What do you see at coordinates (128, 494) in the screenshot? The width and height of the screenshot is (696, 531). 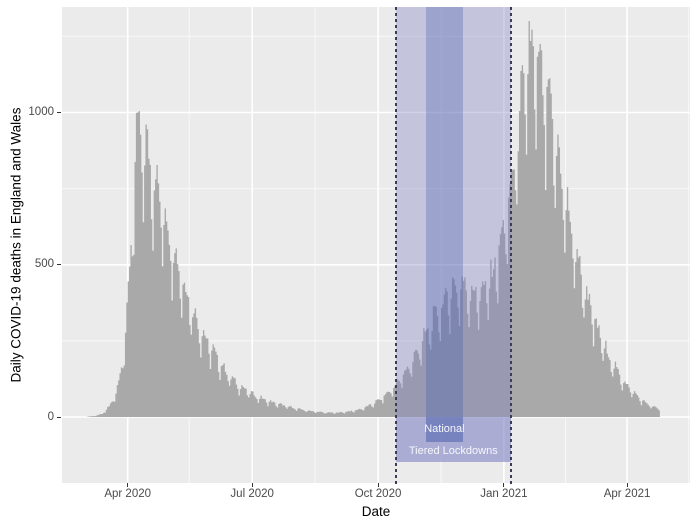 I see `x-tick-label: Apr 2020` at bounding box center [128, 494].